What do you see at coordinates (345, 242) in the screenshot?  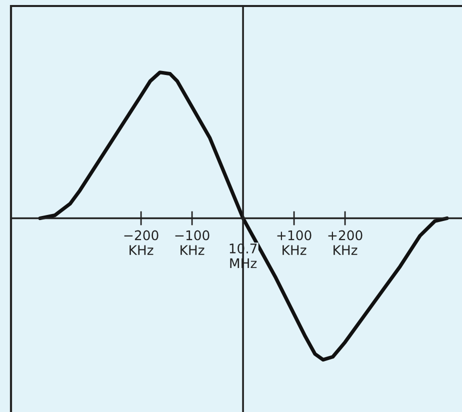 I see `x-tick-label: +200 KHz` at bounding box center [345, 242].